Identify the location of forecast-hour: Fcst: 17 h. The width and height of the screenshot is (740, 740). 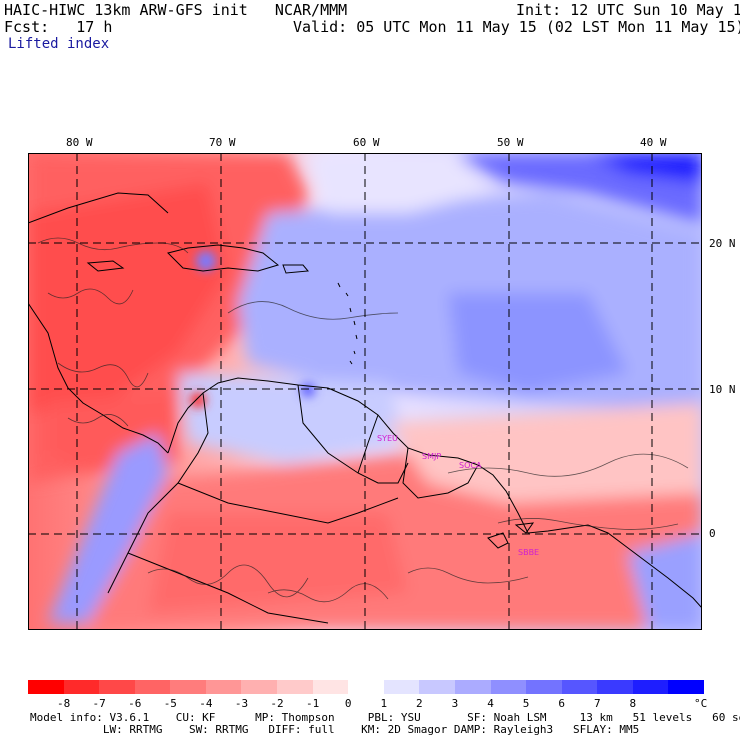
(58, 27).